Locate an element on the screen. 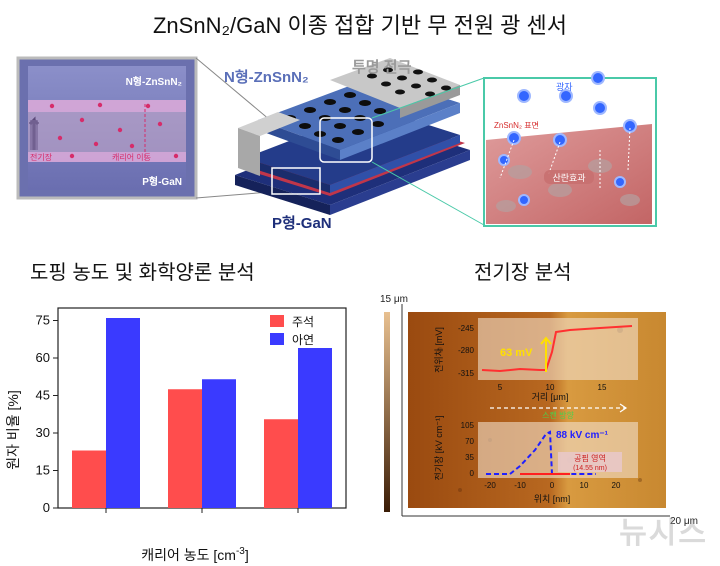 This screenshot has height=566, width=720. field-ytick-2: 70 is located at coordinates (469, 441).